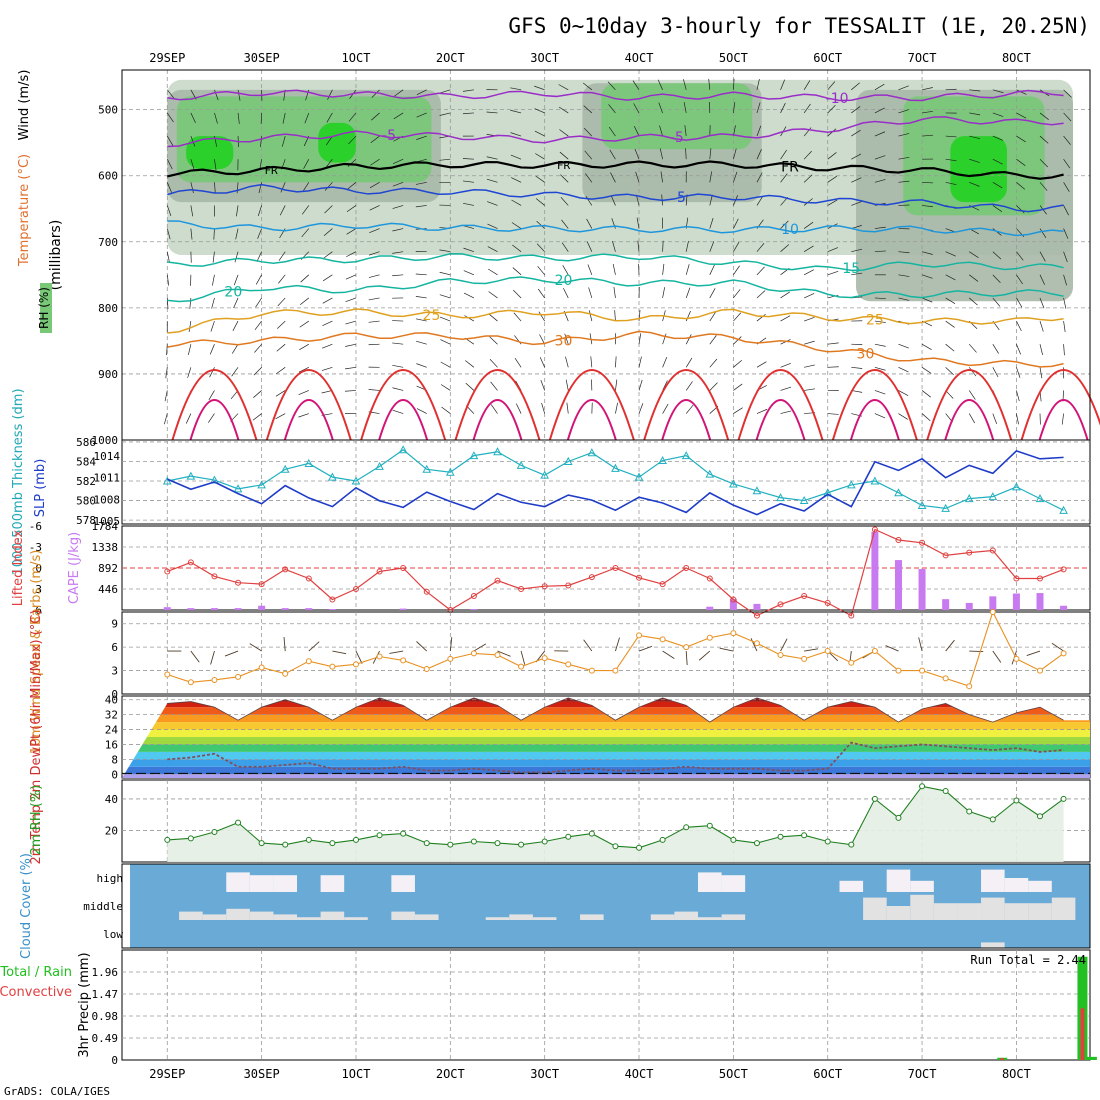 This screenshot has height=1100, width=1100. What do you see at coordinates (108, 176) in the screenshot?
I see `upper-ytick-600: 600` at bounding box center [108, 176].